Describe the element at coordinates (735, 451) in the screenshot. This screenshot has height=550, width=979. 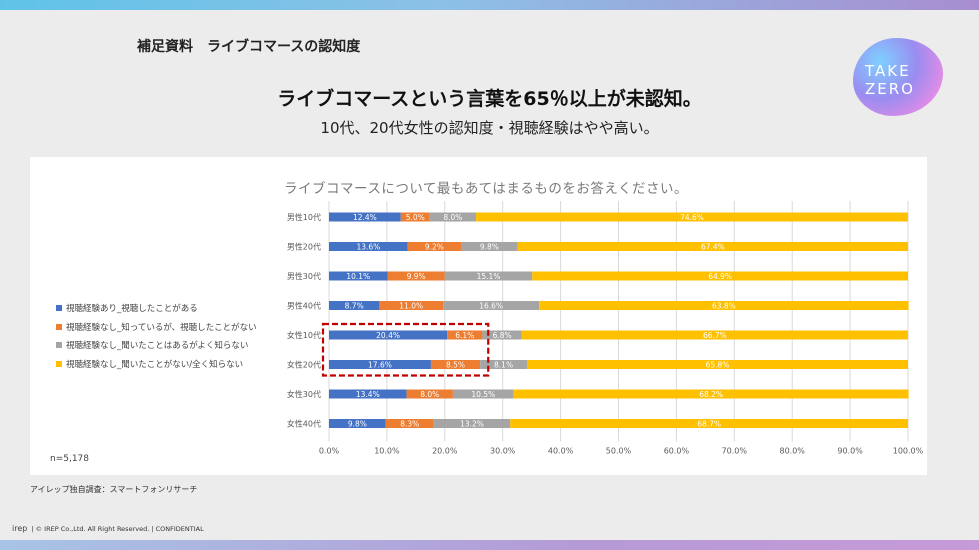
I see `x-tick-label: 70.0%` at that location.